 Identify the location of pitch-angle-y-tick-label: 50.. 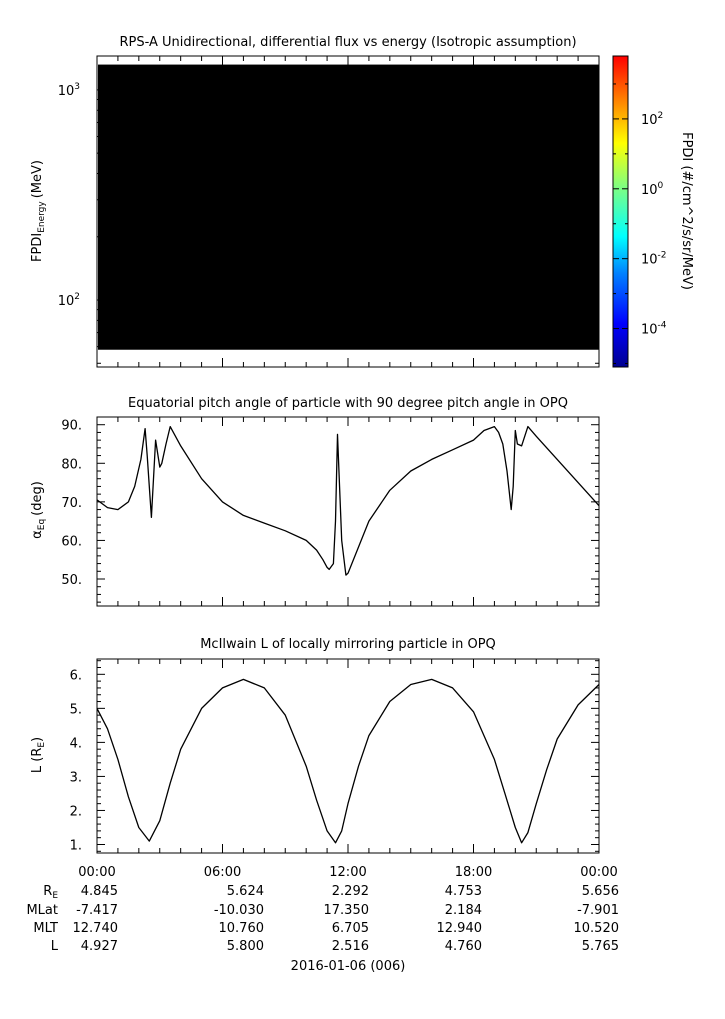
(71, 580).